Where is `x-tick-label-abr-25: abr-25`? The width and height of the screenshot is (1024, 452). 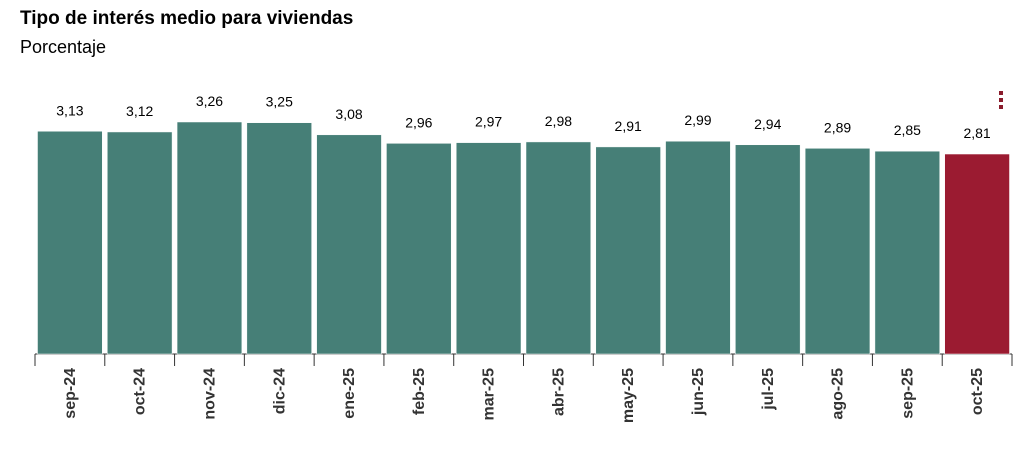 x-tick-label-abr-25: abr-25 is located at coordinates (558, 392).